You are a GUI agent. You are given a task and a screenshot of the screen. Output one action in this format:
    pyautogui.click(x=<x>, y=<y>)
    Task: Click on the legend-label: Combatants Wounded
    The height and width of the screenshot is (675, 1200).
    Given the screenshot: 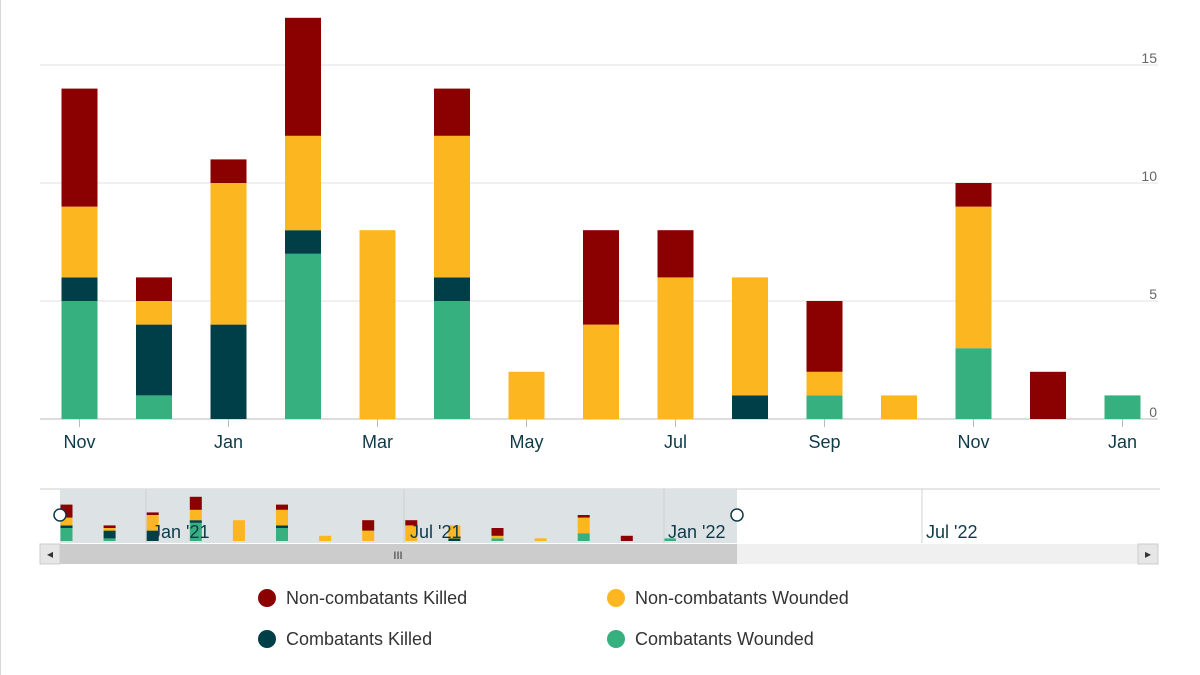 What is the action you would take?
    pyautogui.click(x=724, y=638)
    